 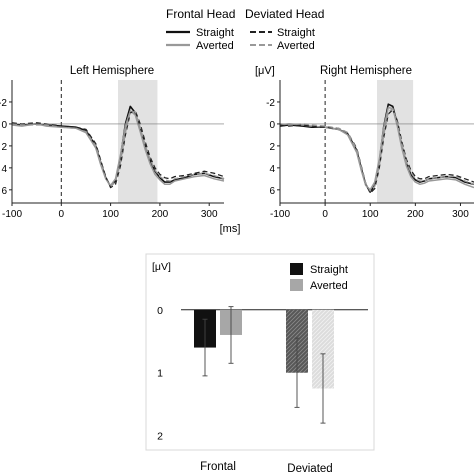 What do you see at coordinates (296, 33) in the screenshot?
I see `legend-label-deviated-straight: Straight` at bounding box center [296, 33].